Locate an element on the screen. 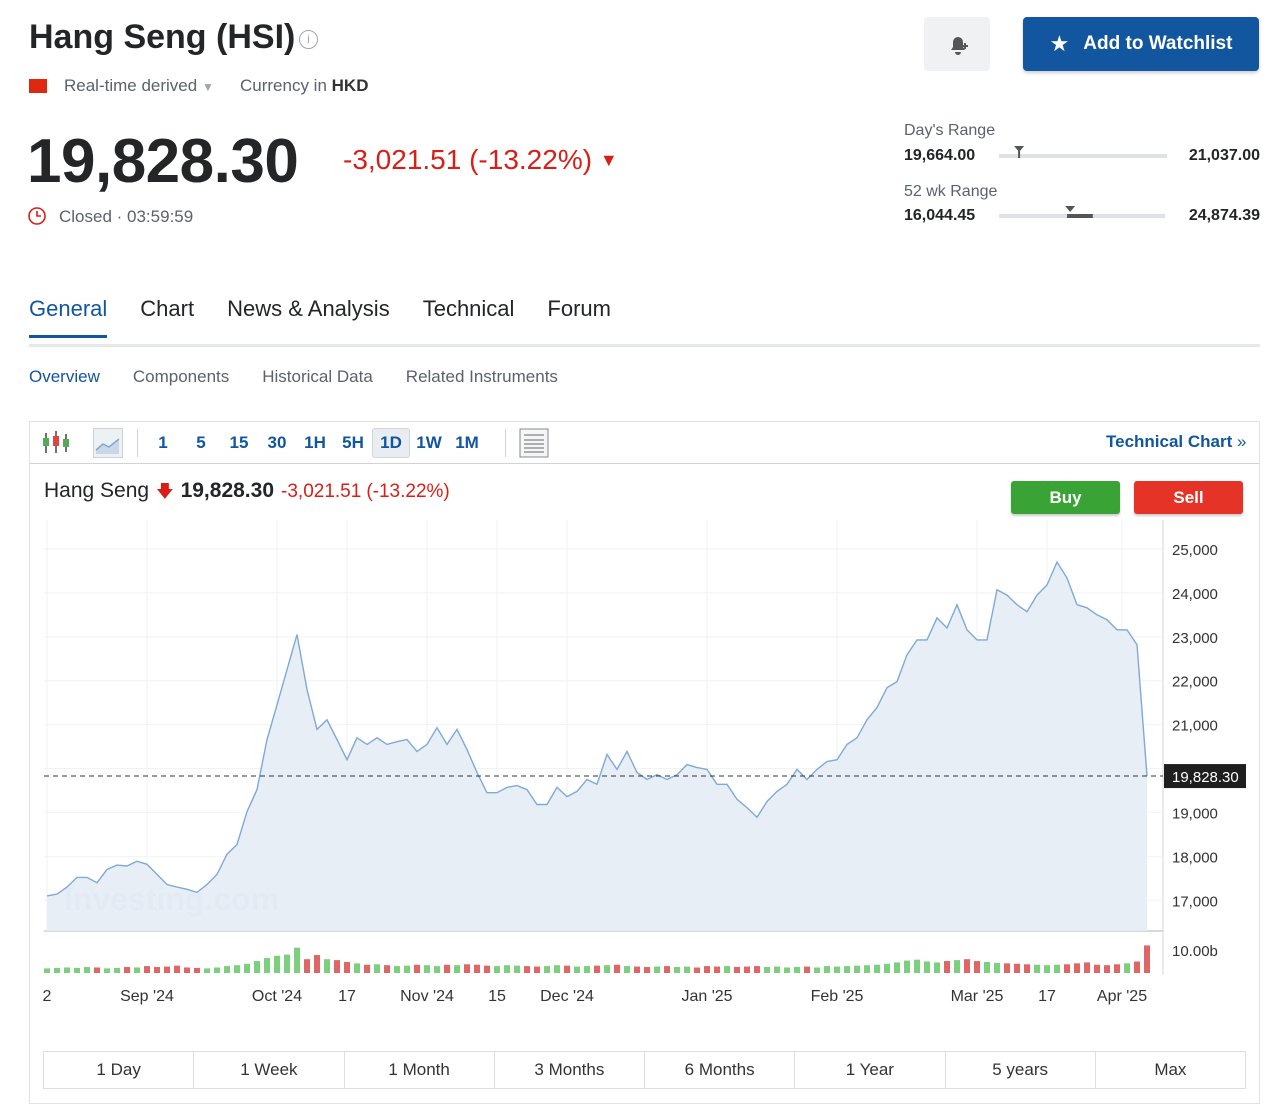 The image size is (1280, 1120). interval: 1 is located at coordinates (163, 443).